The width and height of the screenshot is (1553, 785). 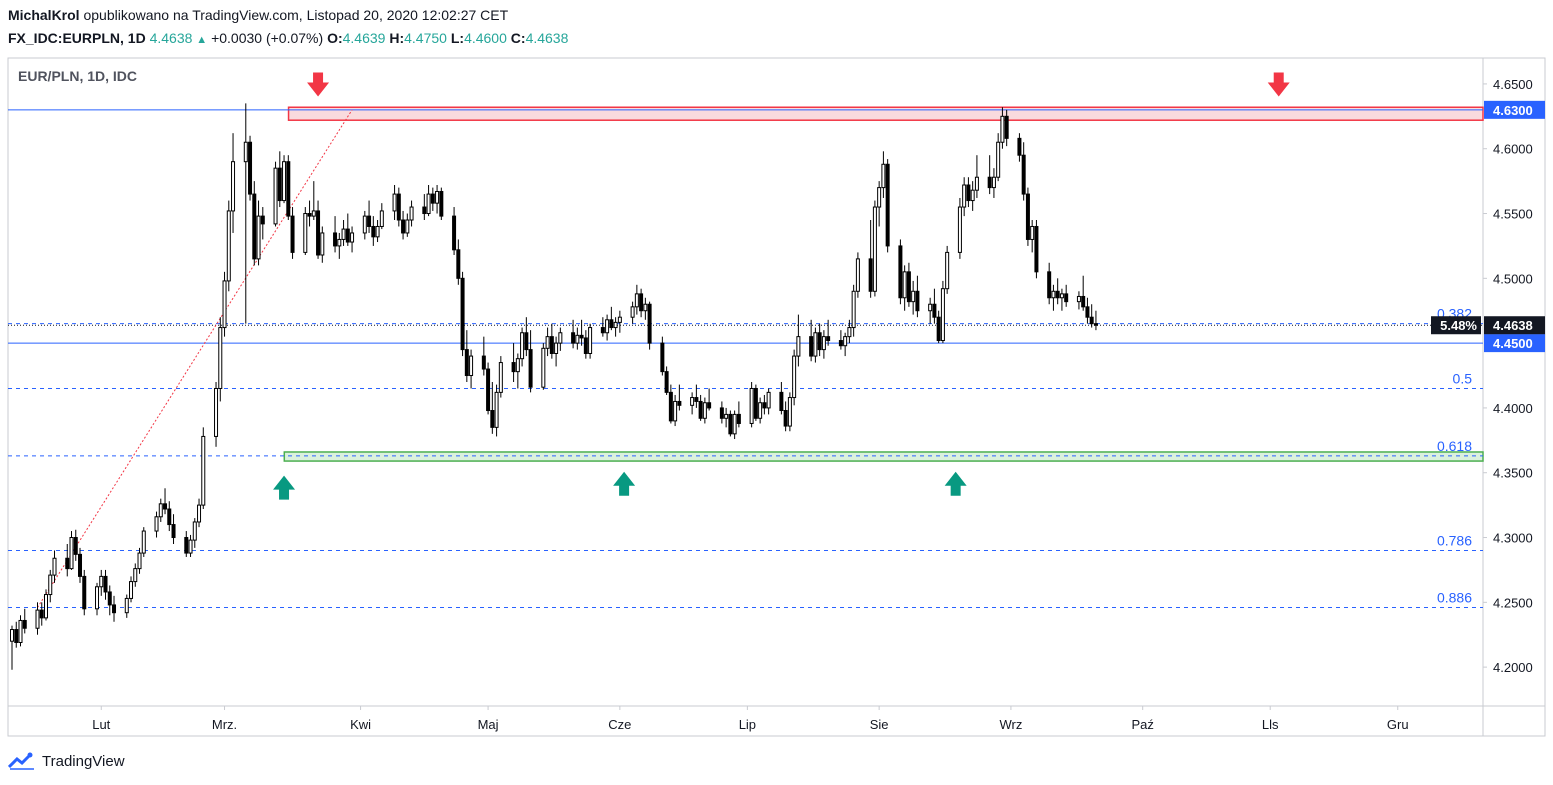 I want to click on y-tick-label: 4.4000, so click(x=1513, y=408).